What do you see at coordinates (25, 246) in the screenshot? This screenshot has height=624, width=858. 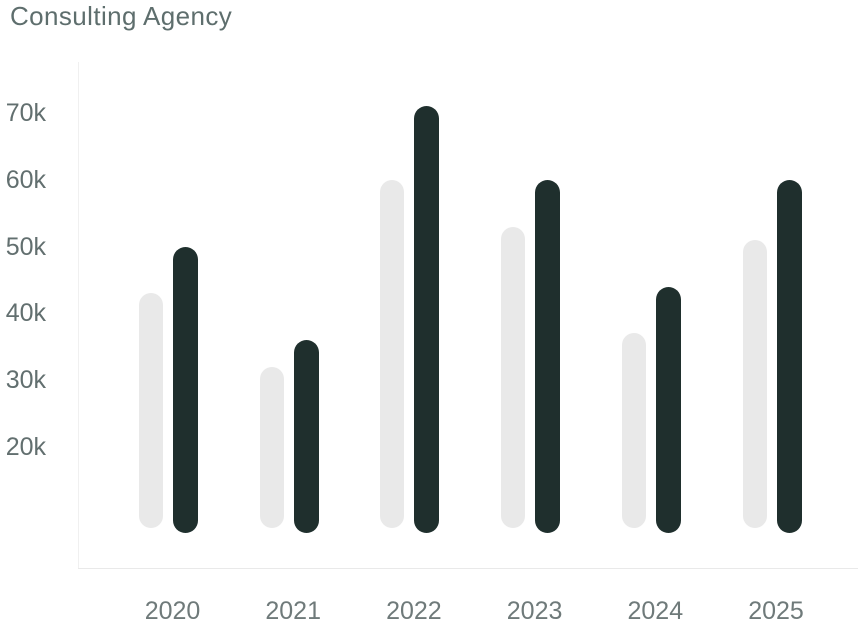 I see `y-tick-label: 50k` at bounding box center [25, 246].